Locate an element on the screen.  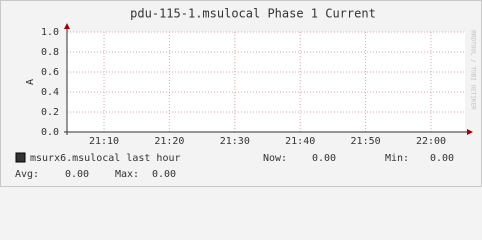
watermark: RRDTOOL / TOBI OETIKER is located at coordinates (473, 70).